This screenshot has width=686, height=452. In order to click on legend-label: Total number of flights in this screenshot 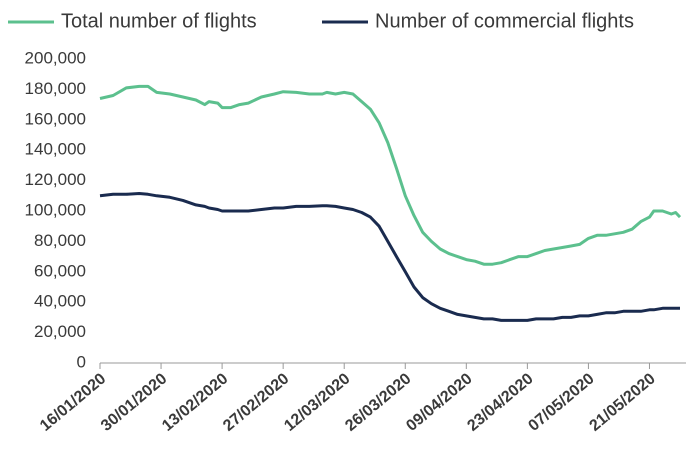, I will do `click(159, 21)`.